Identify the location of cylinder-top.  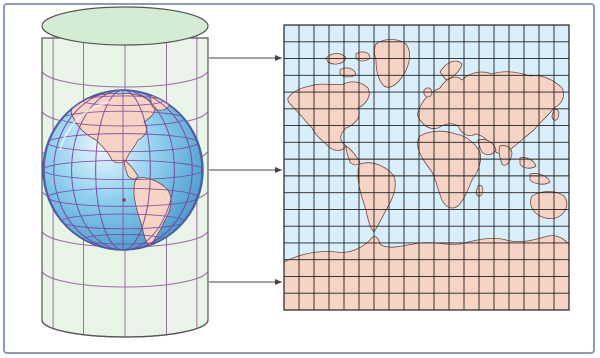
(125, 26).